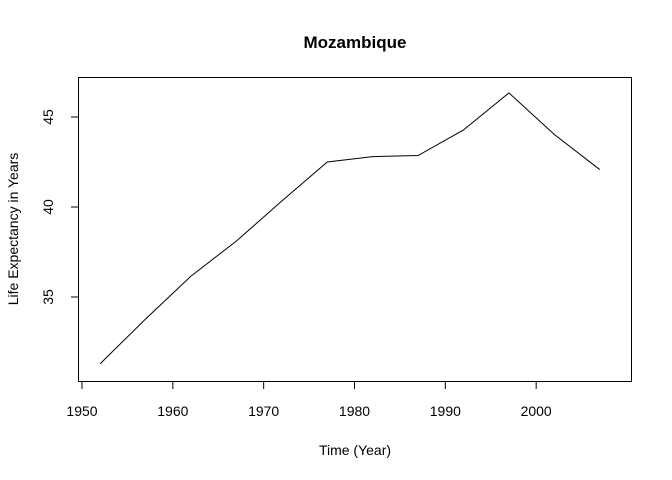 This screenshot has height=480, width=672. Describe the element at coordinates (263, 411) in the screenshot. I see `x-tick-label: 1970` at that location.